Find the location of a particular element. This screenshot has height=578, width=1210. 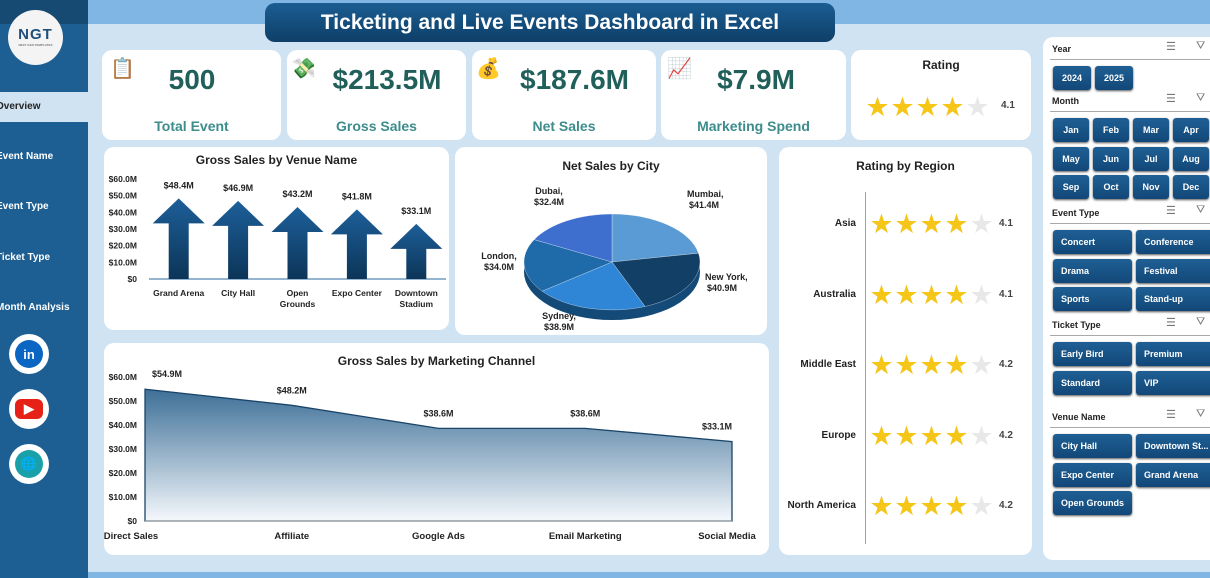

slicer-item: Concert is located at coordinates (1092, 242).